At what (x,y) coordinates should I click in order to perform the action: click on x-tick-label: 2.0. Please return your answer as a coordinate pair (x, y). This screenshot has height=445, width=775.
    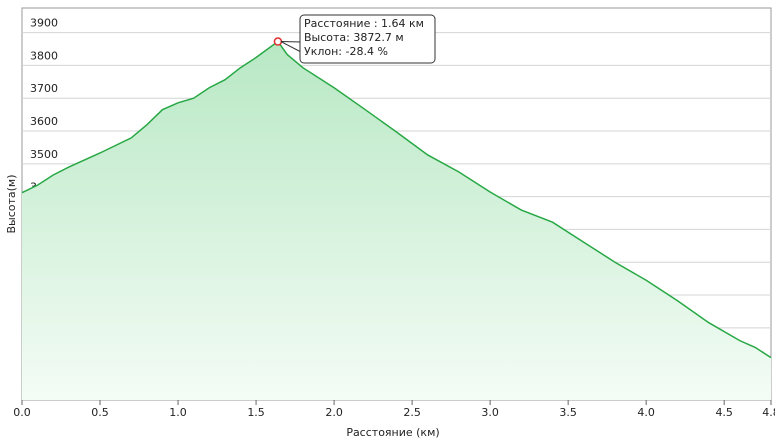
    Looking at the image, I should click on (334, 412).